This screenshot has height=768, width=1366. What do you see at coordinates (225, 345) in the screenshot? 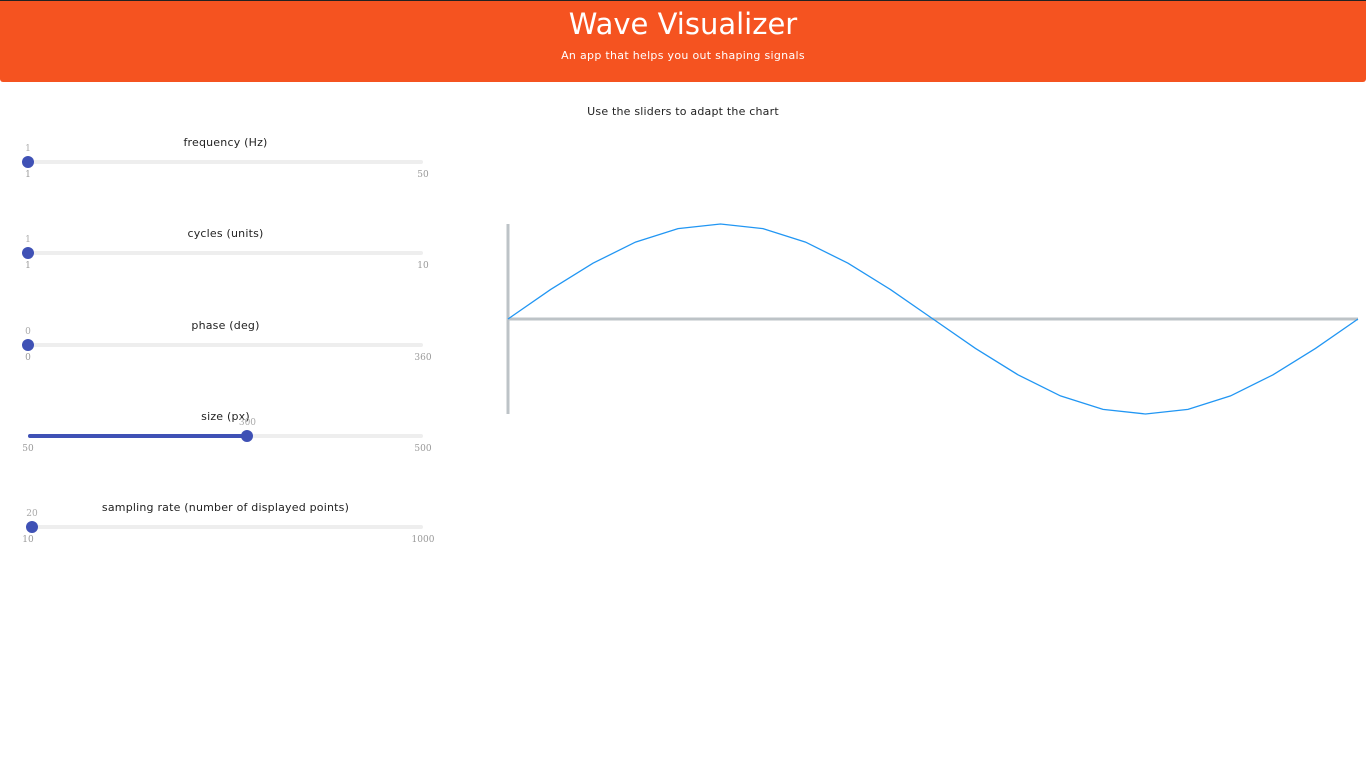
I see `phase-slider-track` at bounding box center [225, 345].